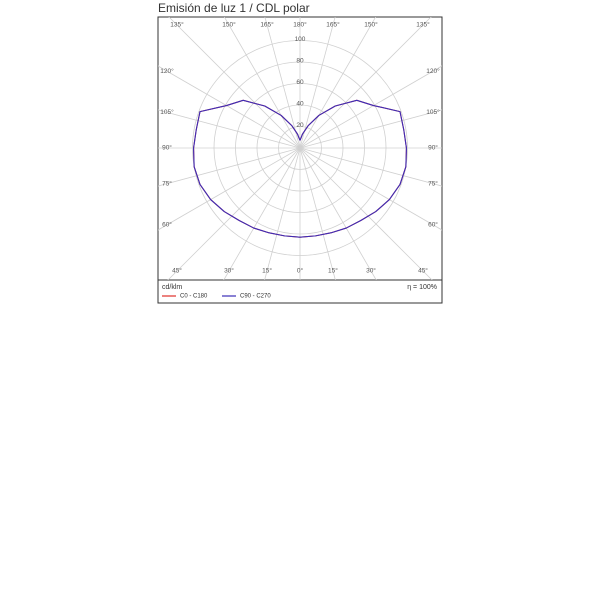 Image resolution: width=600 pixels, height=605 pixels. What do you see at coordinates (172, 287) in the screenshot?
I see `unit-label: cd/klm` at bounding box center [172, 287].